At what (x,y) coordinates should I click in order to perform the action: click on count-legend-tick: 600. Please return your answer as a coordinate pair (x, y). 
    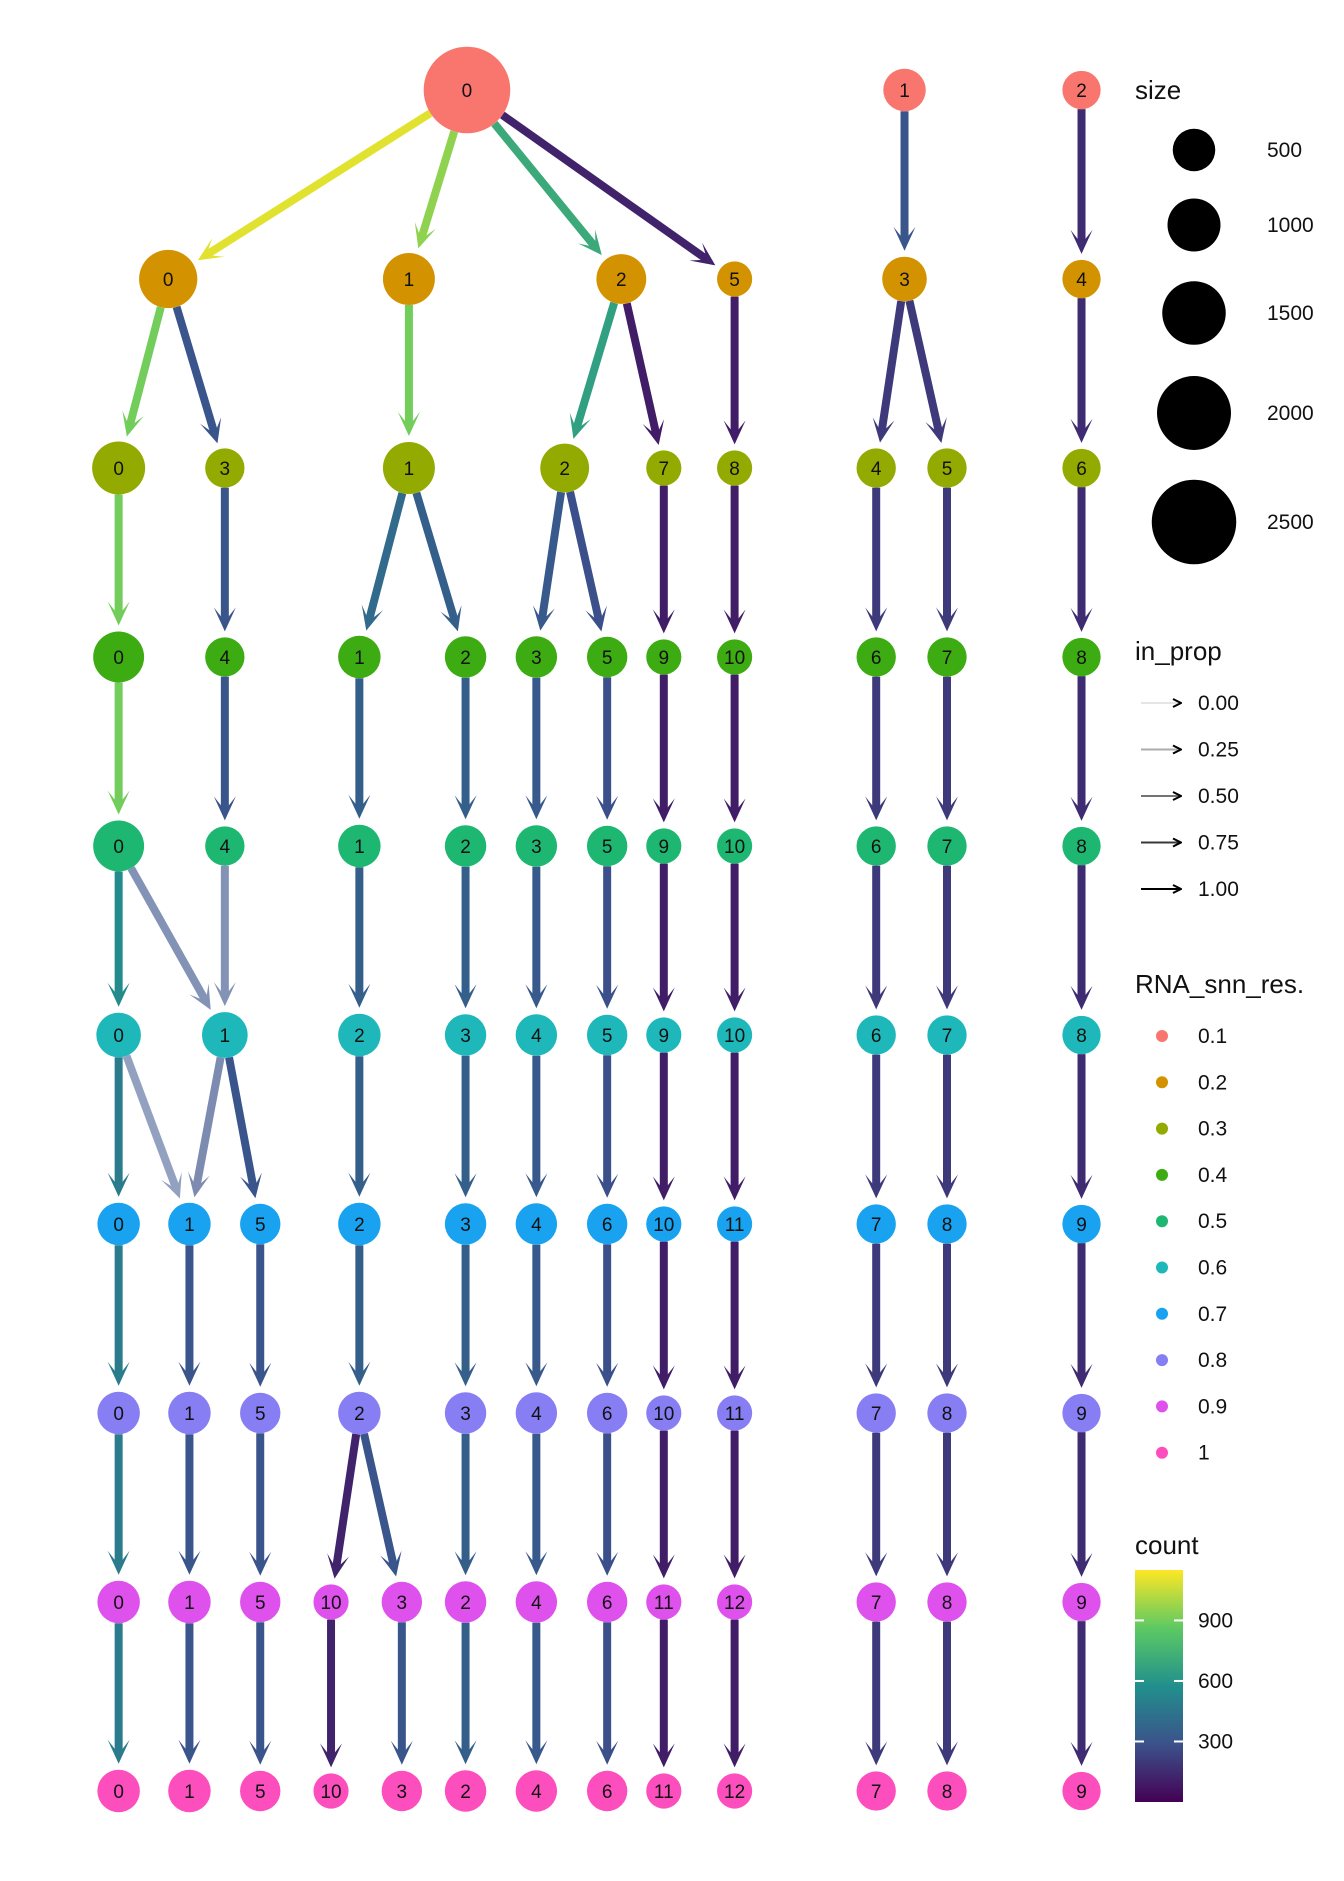
    Looking at the image, I should click on (1184, 1681).